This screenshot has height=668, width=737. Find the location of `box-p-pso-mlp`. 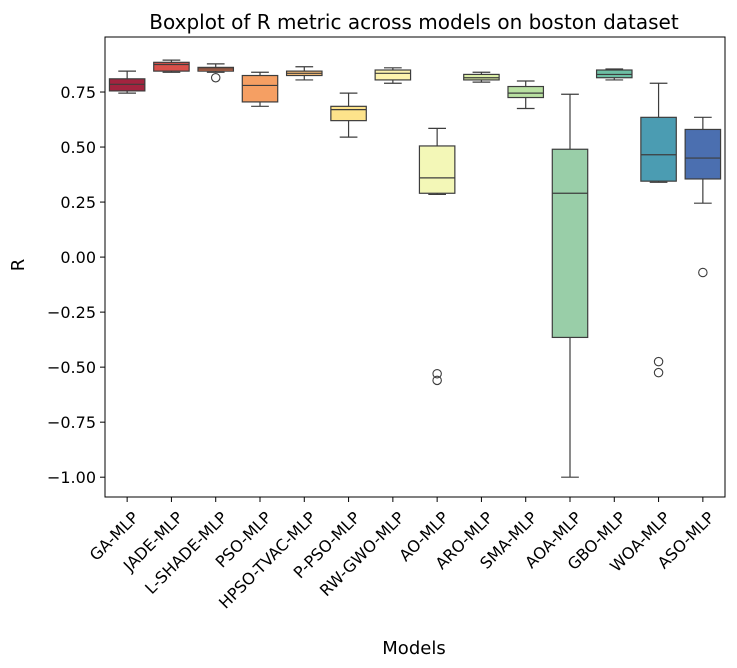

box-p-pso-mlp is located at coordinates (348, 115).